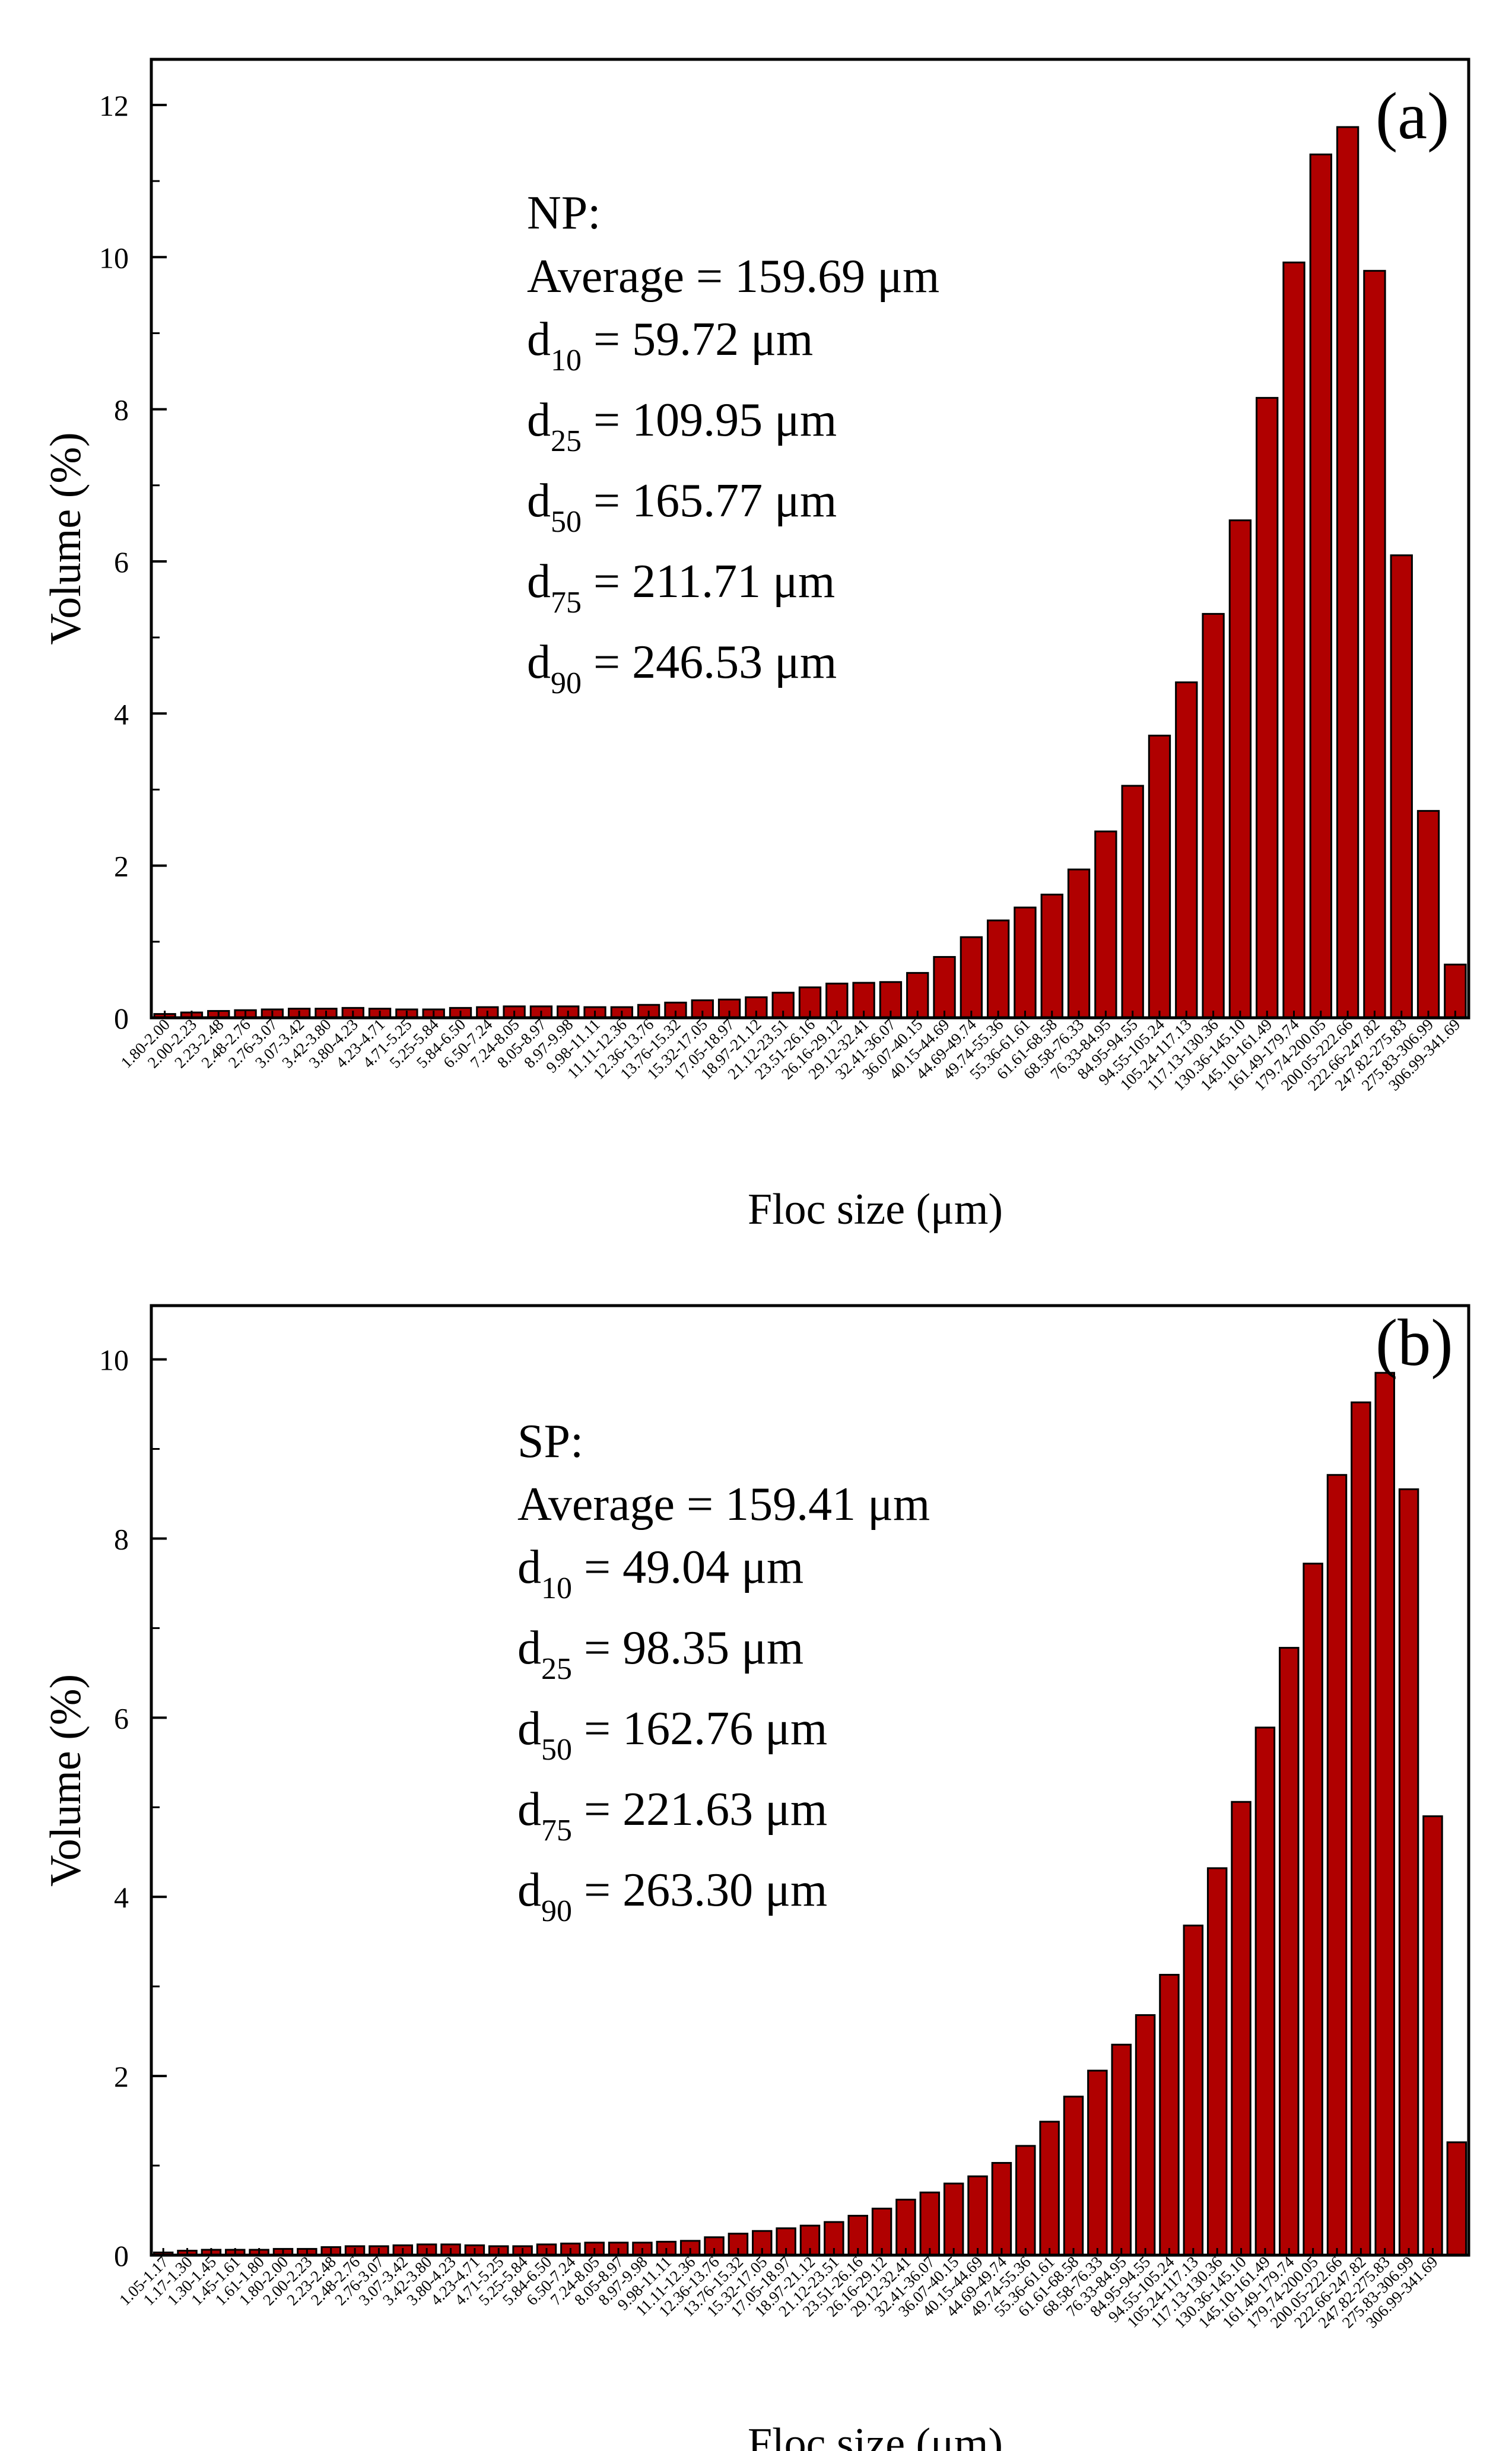 Image resolution: width=1512 pixels, height=2451 pixels. What do you see at coordinates (687, 1567) in the screenshot?
I see `stat-value: = 49.04 μm` at bounding box center [687, 1567].